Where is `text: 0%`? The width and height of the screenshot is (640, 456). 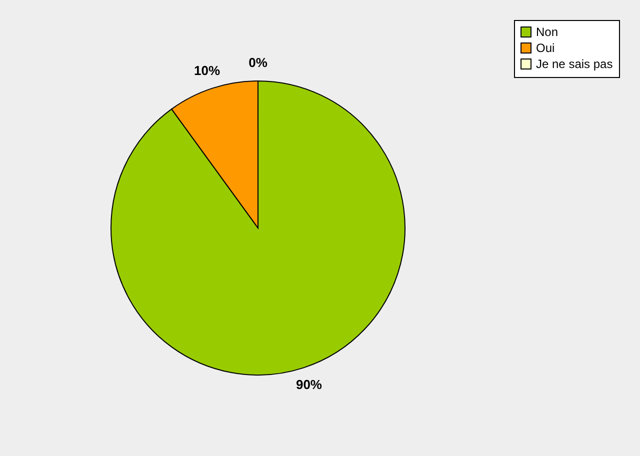 text: 0% is located at coordinates (258, 62).